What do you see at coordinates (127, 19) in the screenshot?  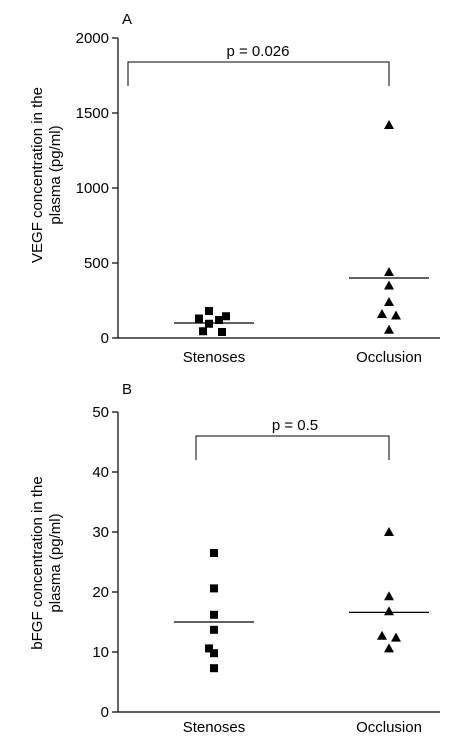 I see `panel-a-label: A` at bounding box center [127, 19].